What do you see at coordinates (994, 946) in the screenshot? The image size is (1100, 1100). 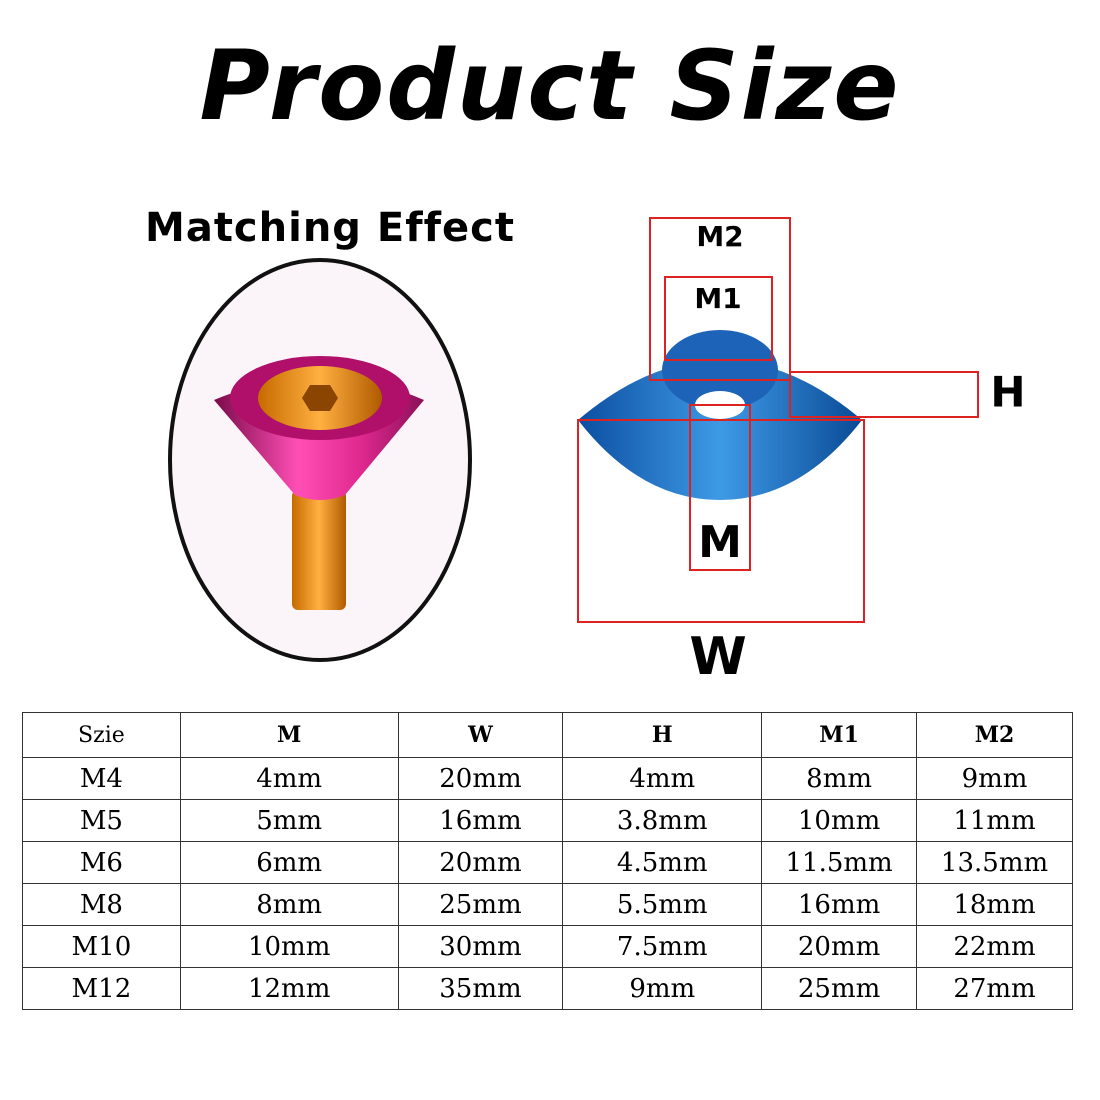 I see `table-cell: 22mm` at bounding box center [994, 946].